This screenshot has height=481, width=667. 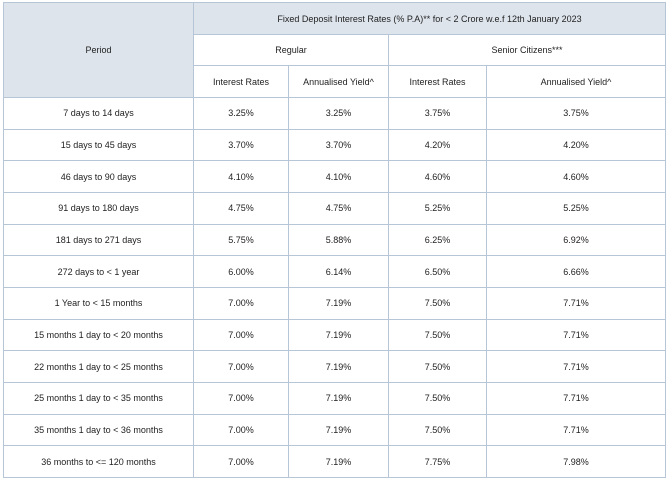 What do you see at coordinates (241, 271) in the screenshot?
I see `regular-rate-cell: 6.00%` at bounding box center [241, 271].